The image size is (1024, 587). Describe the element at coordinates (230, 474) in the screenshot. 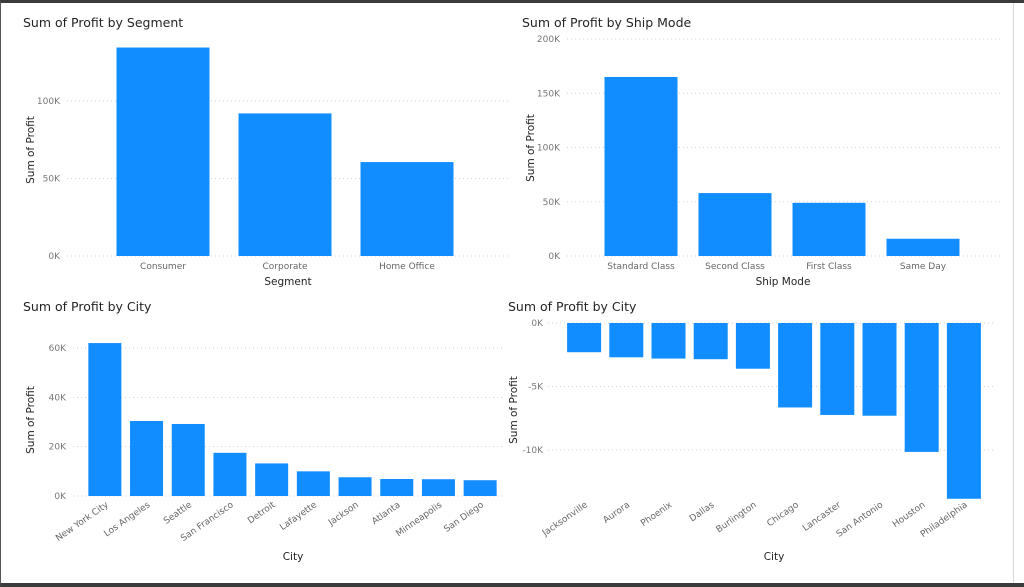

I see `bar-san-francisco` at that location.